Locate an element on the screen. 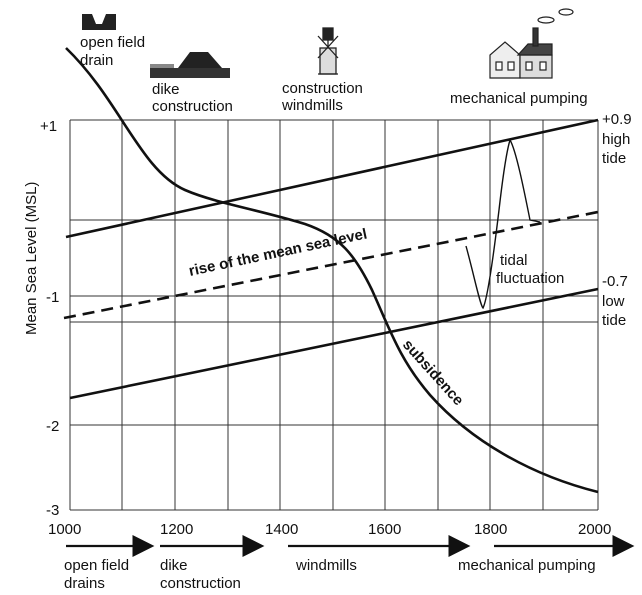 The height and width of the screenshot is (595, 642). high-tide-label-2: tide is located at coordinates (614, 158).